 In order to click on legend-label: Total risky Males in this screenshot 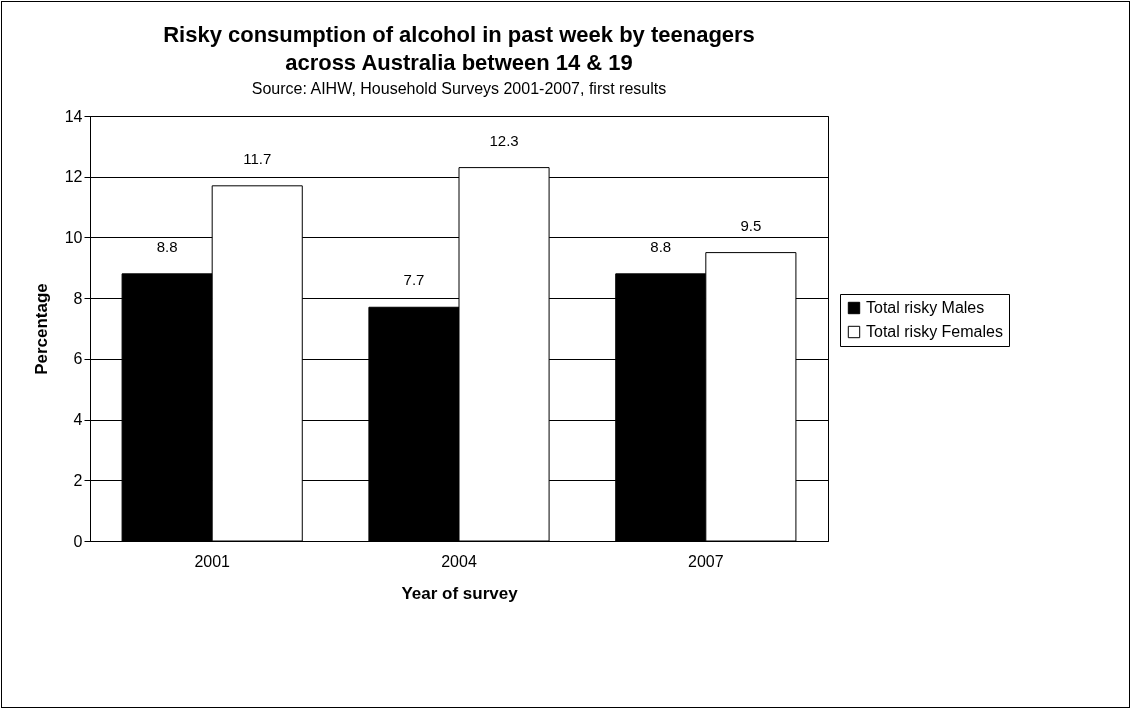, I will do `click(925, 307)`.